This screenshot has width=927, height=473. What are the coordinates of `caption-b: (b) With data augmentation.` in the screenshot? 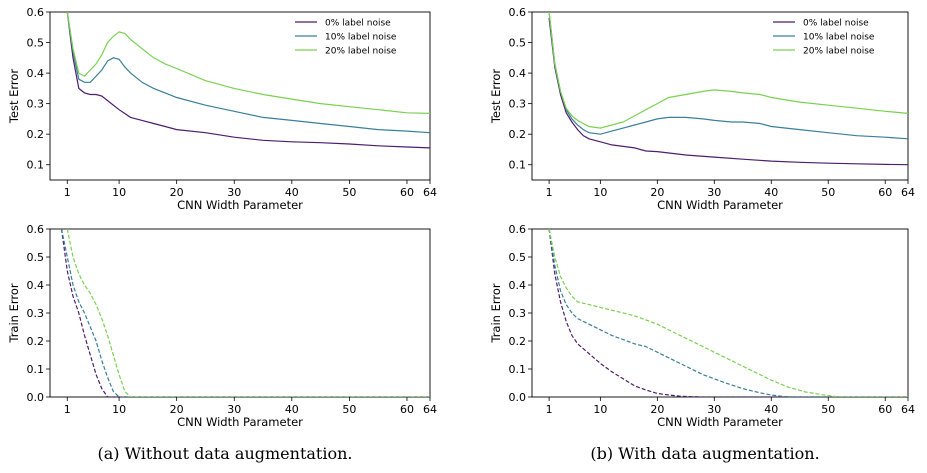 It's located at (704, 453).